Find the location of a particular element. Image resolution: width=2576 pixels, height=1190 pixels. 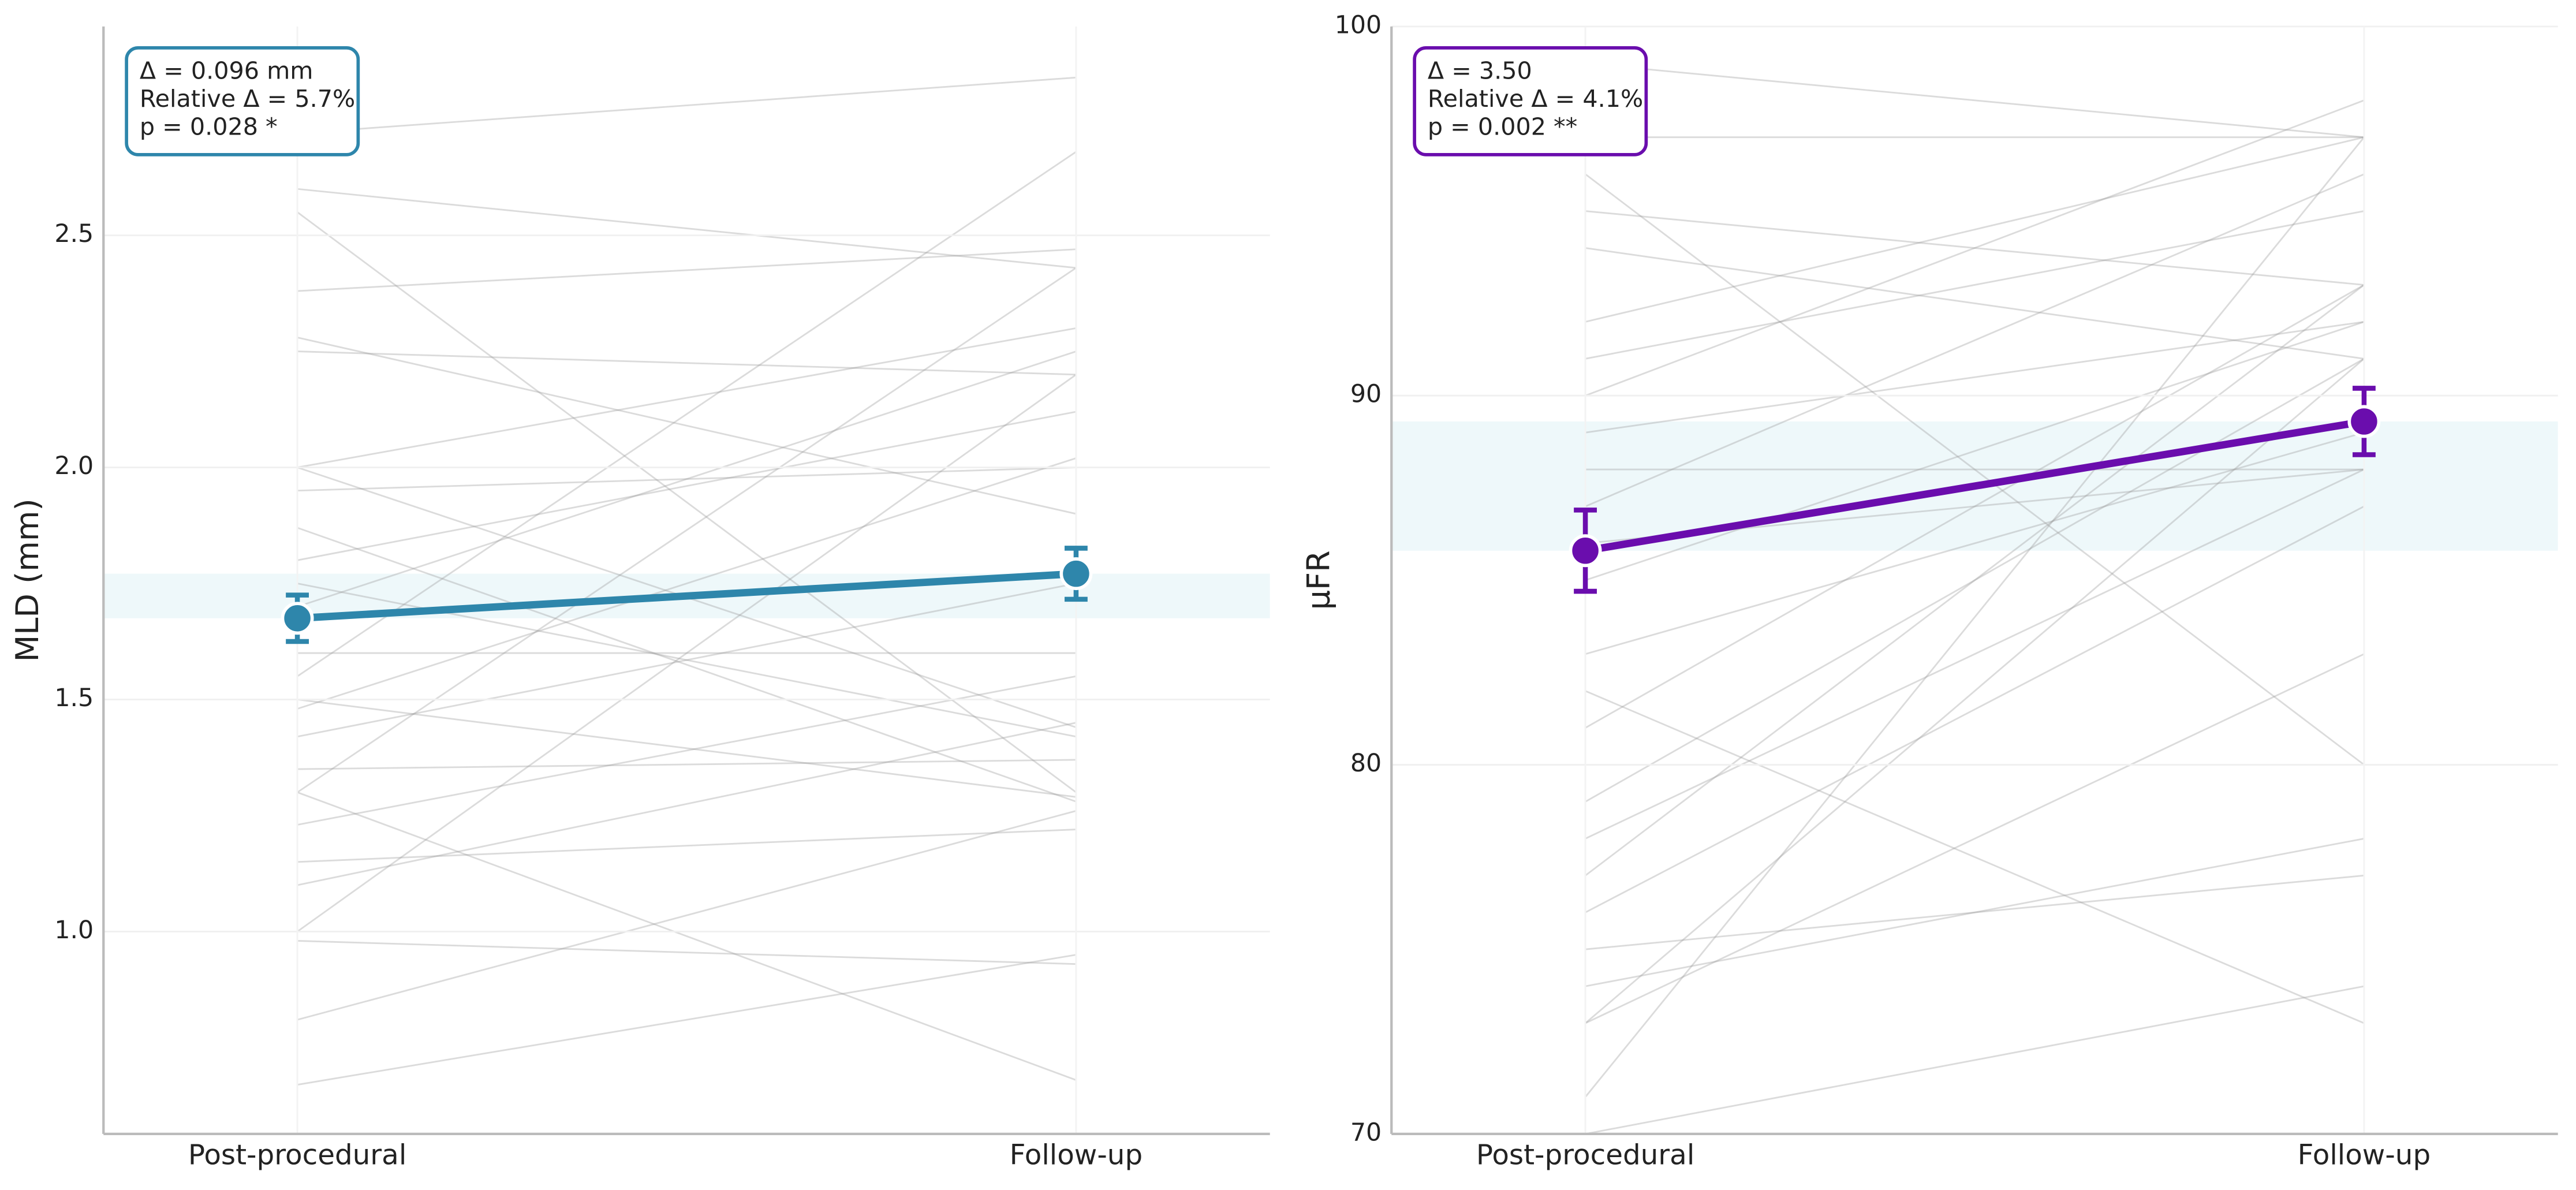

annotation-text: Relative Δ = 5.7% is located at coordinates (247, 99).